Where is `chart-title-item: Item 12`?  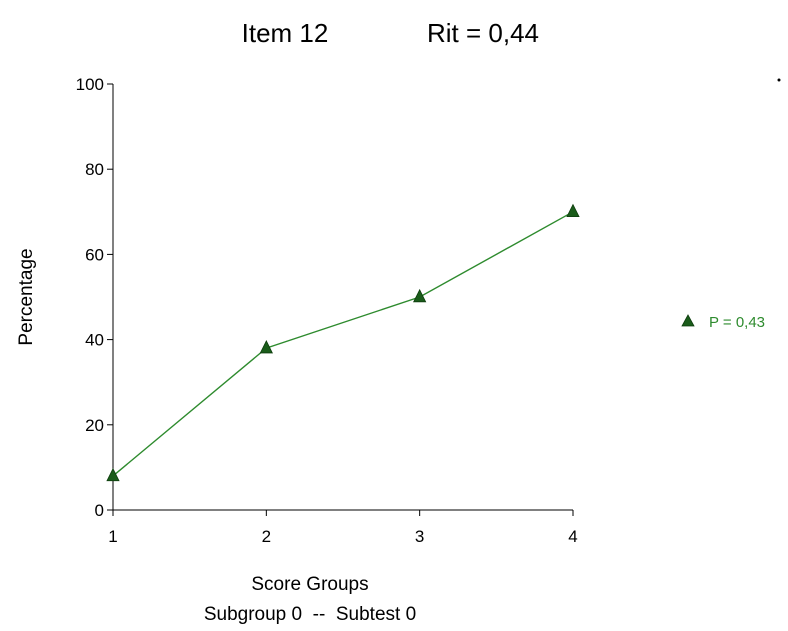 chart-title-item: Item 12 is located at coordinates (285, 33).